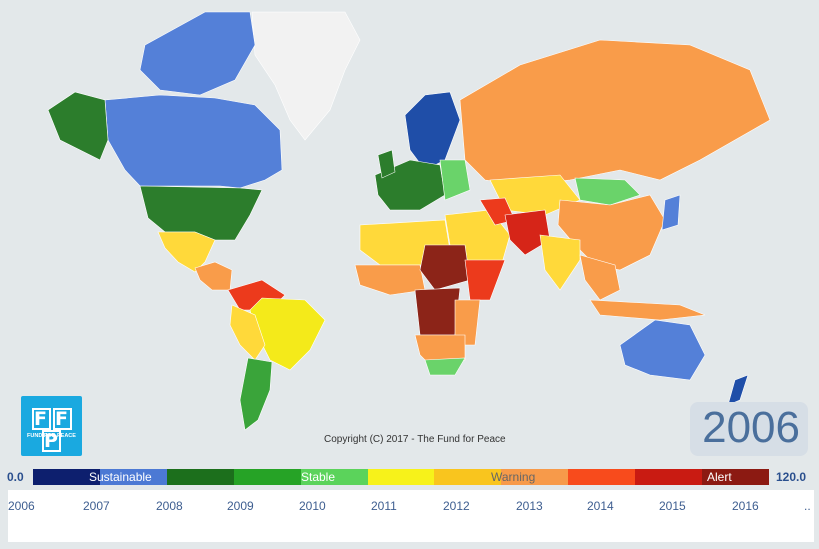  Describe the element at coordinates (672, 506) in the screenshot. I see `year-option-2015: 2015` at that location.